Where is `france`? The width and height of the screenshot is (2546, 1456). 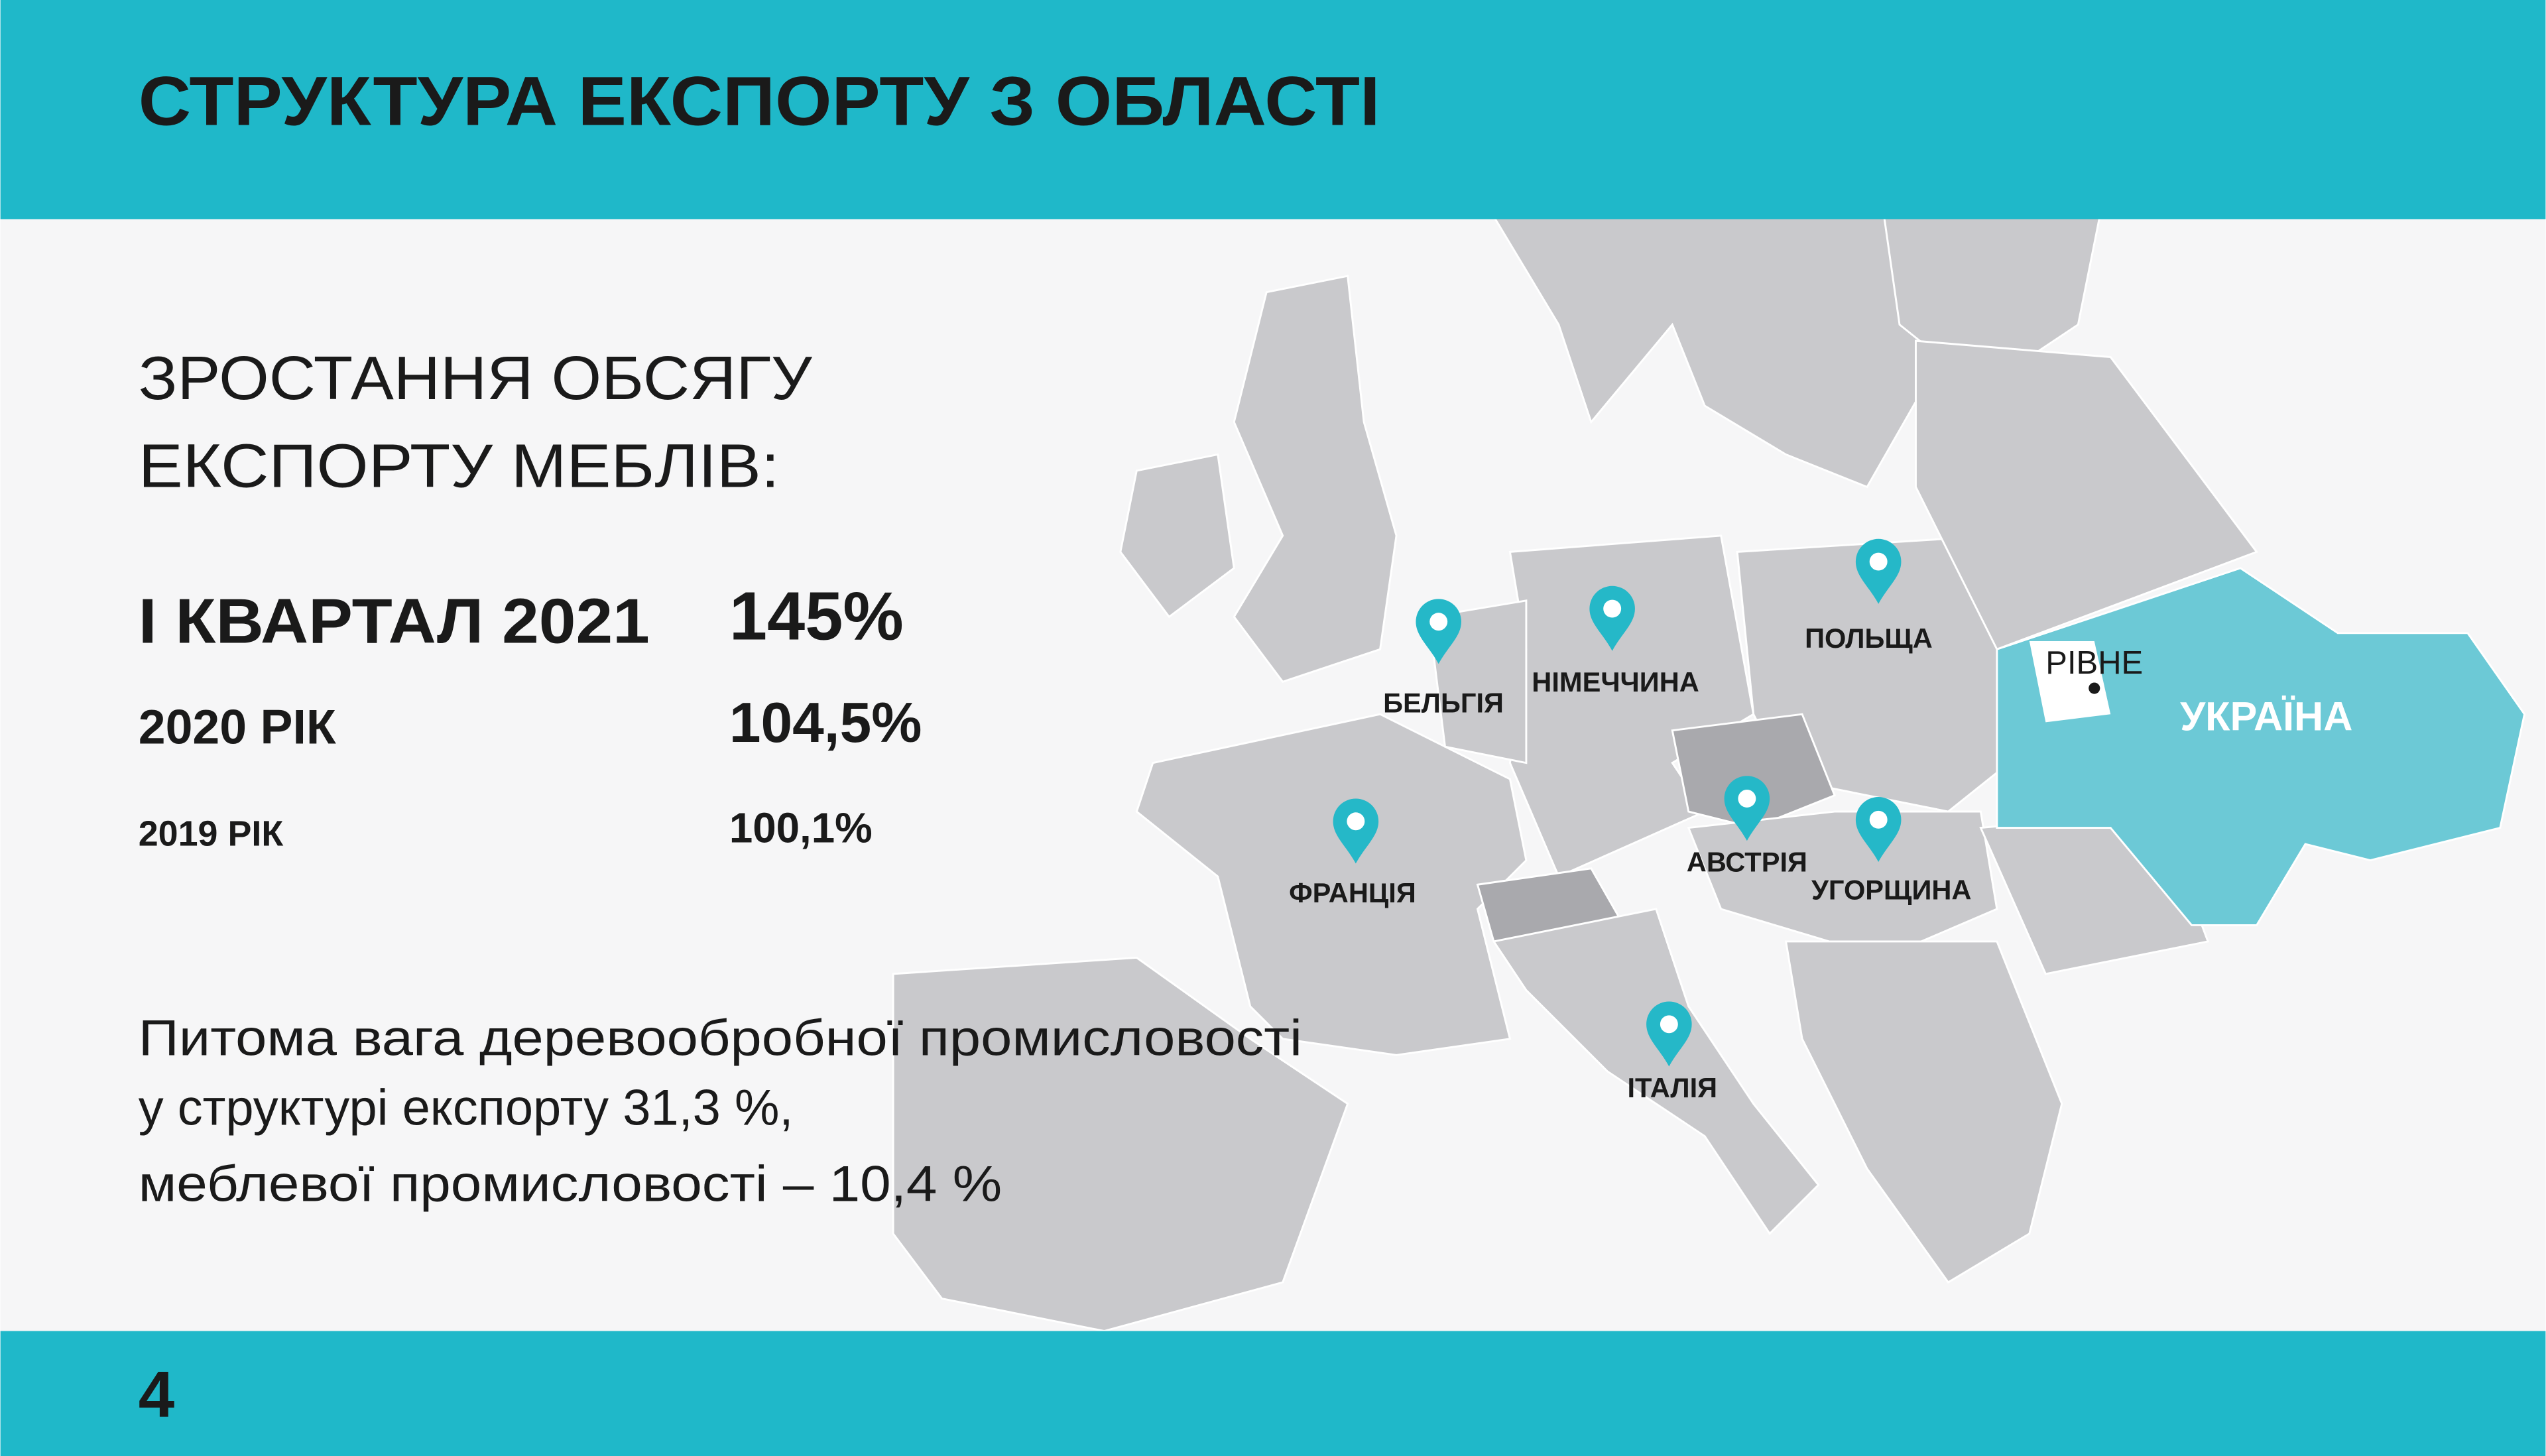 france is located at coordinates (1331, 884).